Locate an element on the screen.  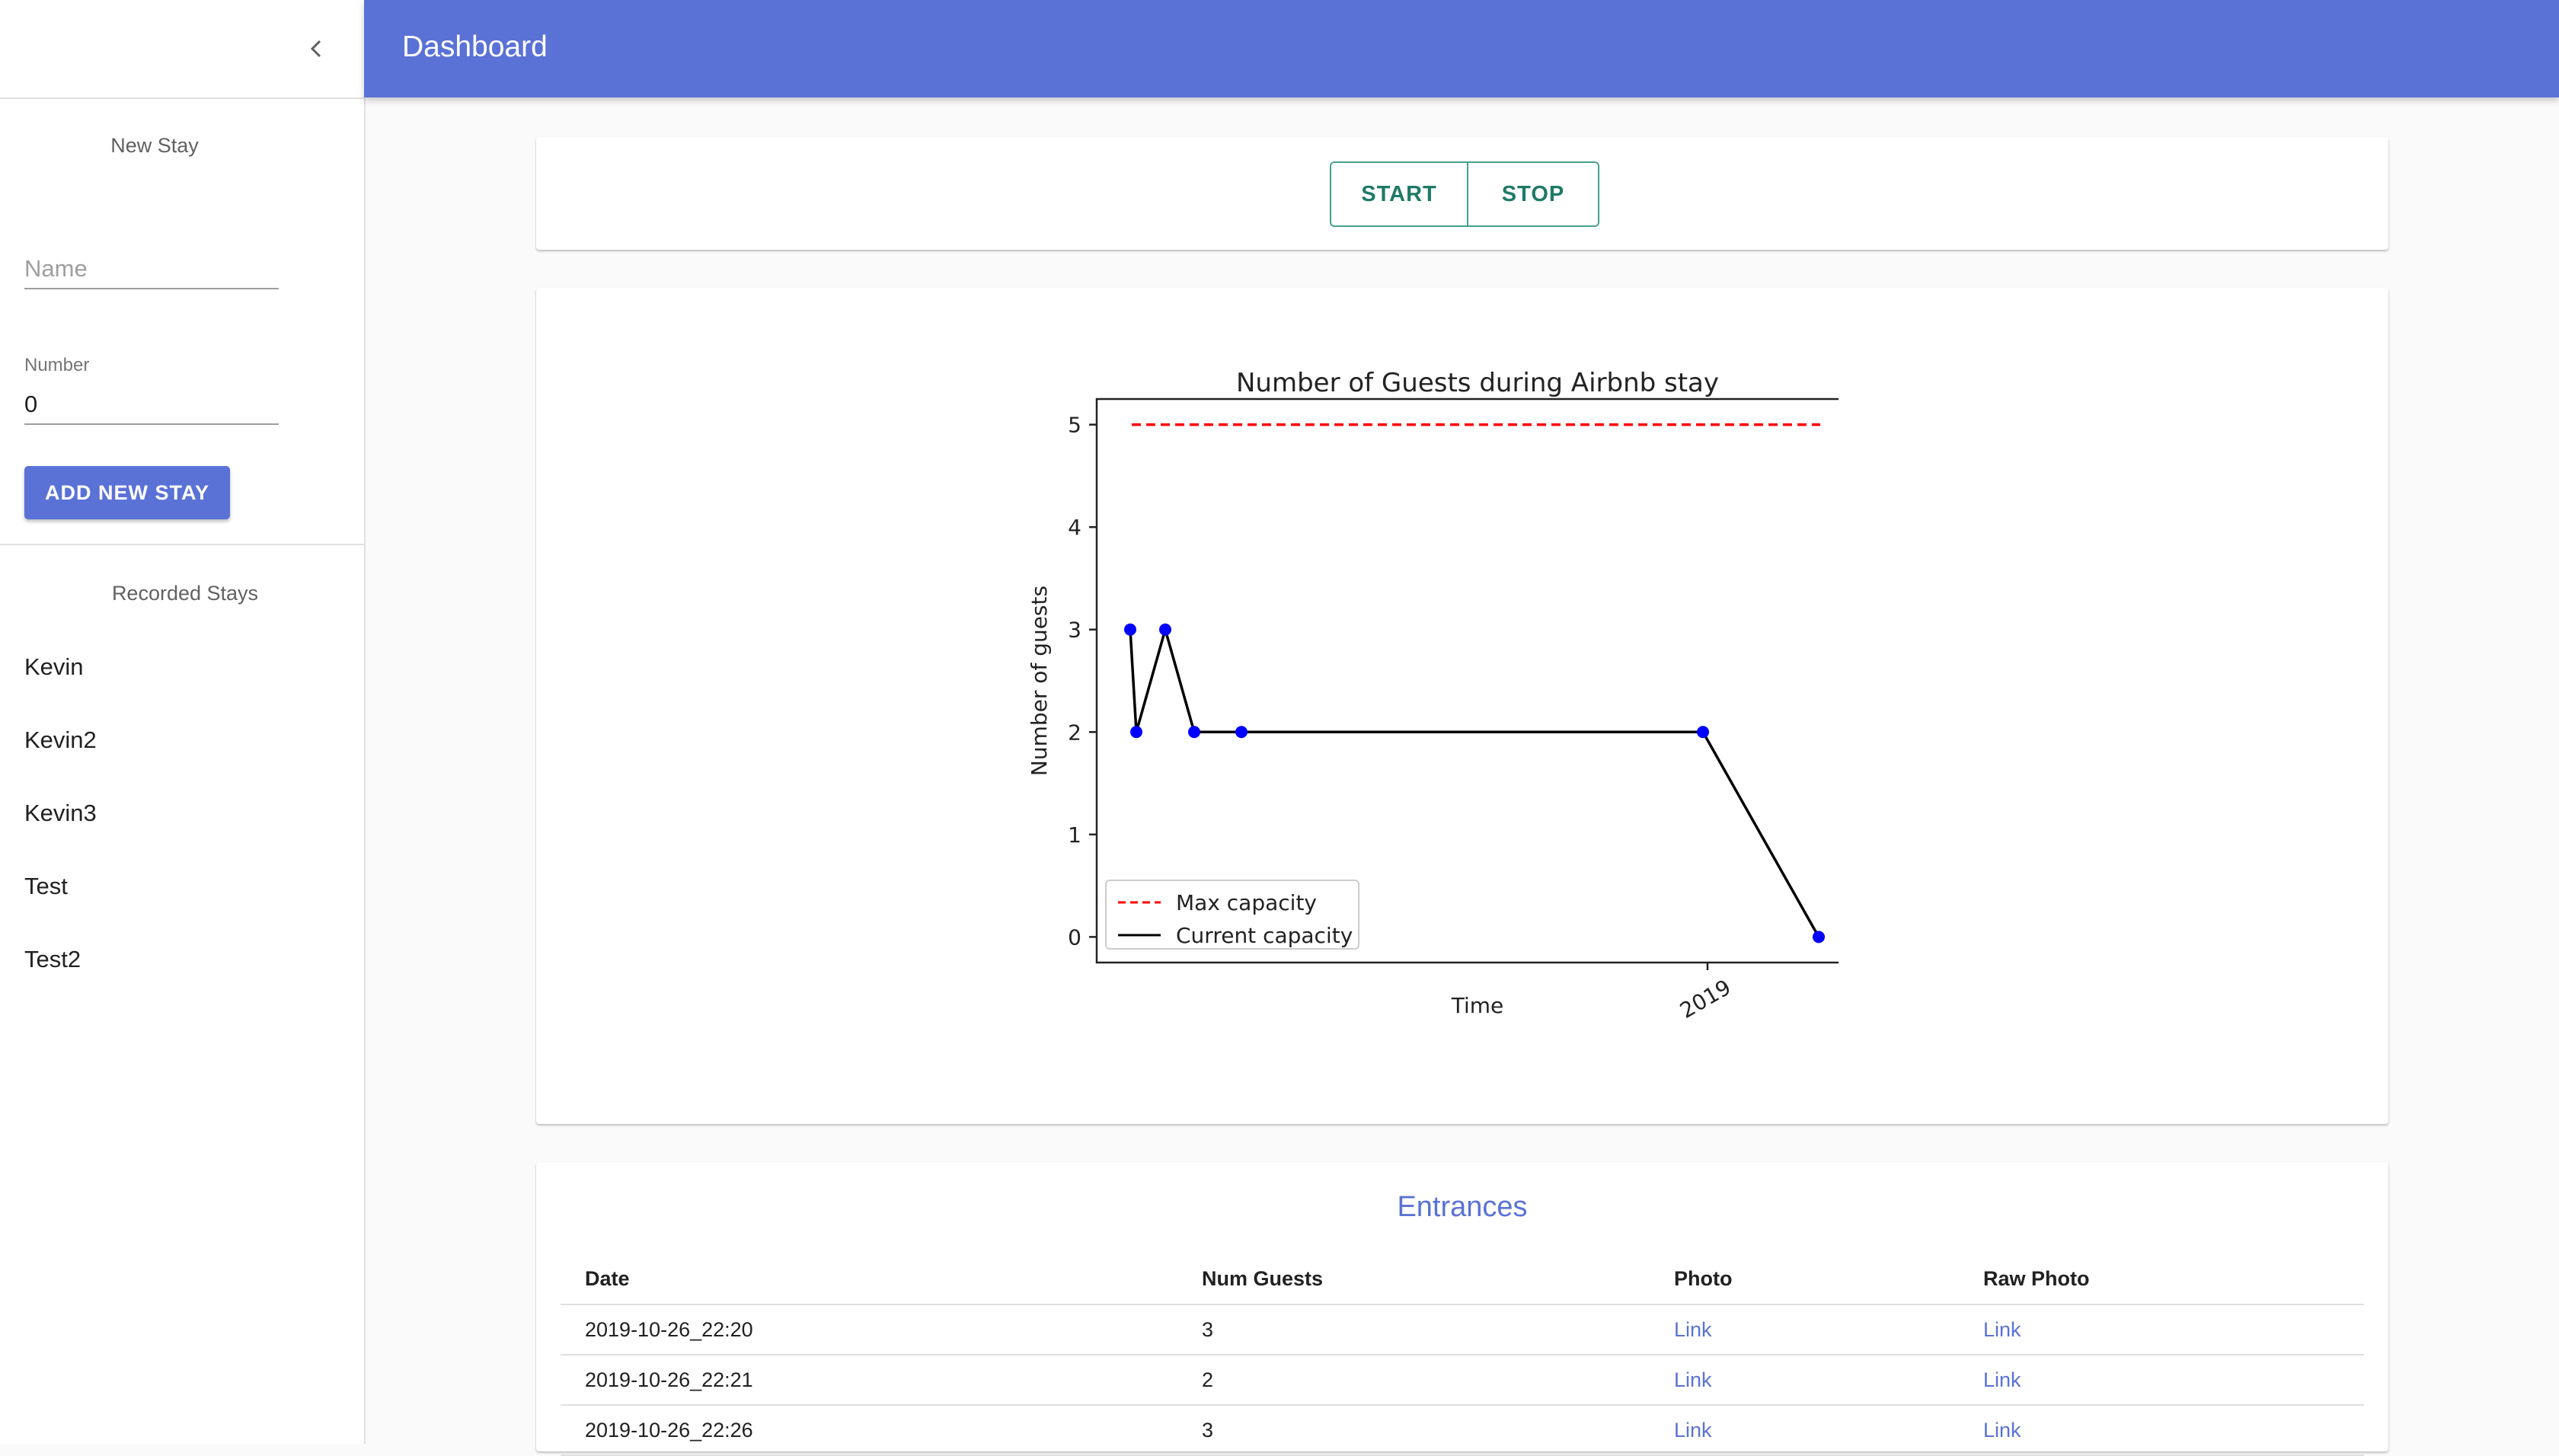
y-tick-label: 2 is located at coordinates (1074, 732).